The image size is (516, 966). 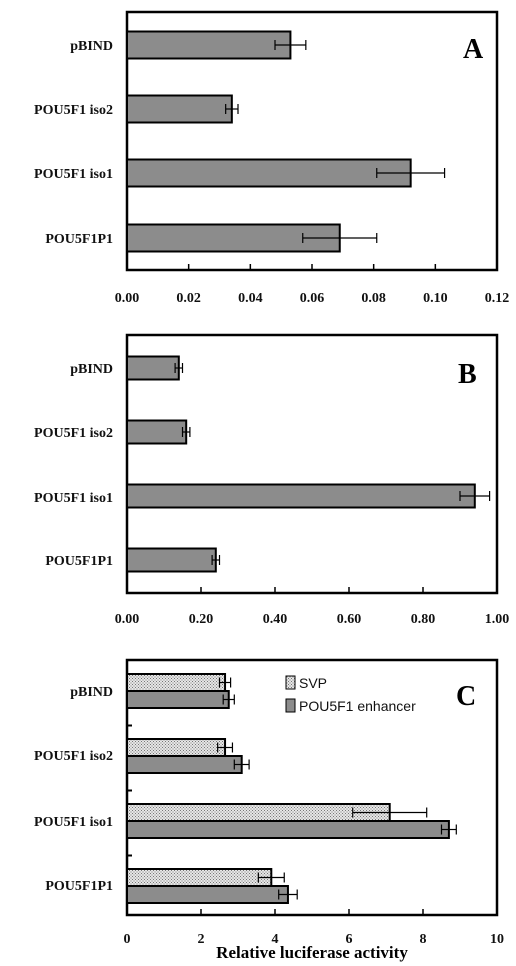 I want to click on legend-swatch-enhancer, so click(x=290, y=705).